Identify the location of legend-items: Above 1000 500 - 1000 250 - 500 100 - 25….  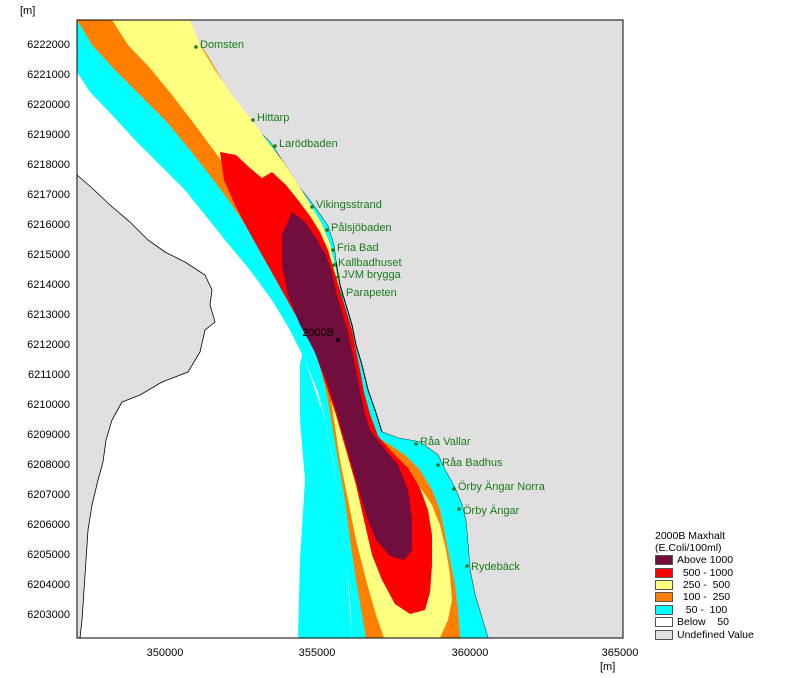
(730, 597).